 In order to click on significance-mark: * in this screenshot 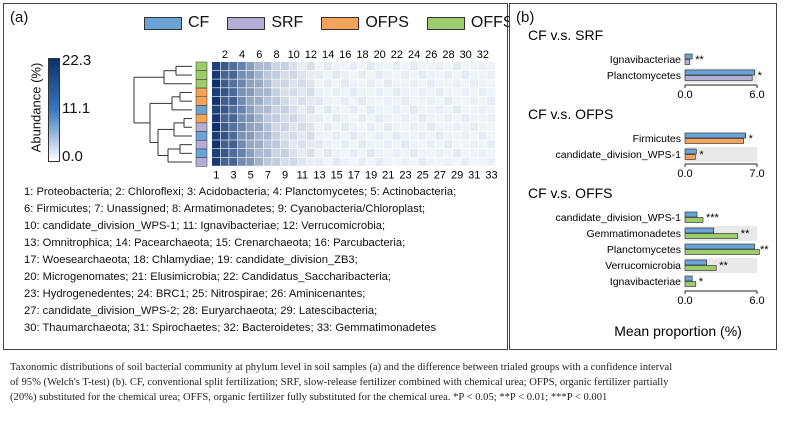, I will do `click(701, 155)`.